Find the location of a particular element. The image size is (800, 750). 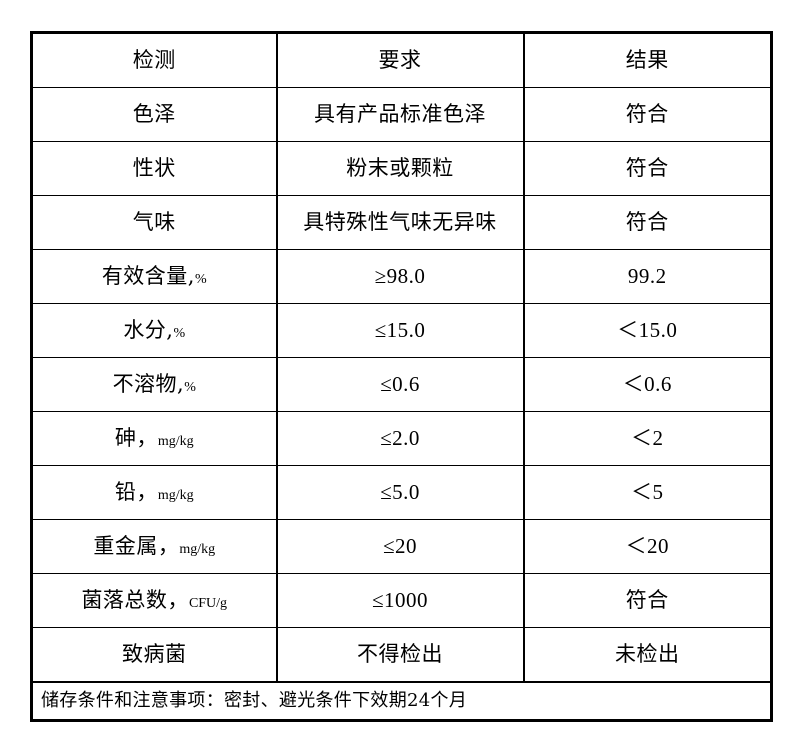

cell-item: 致病菌 is located at coordinates (154, 655).